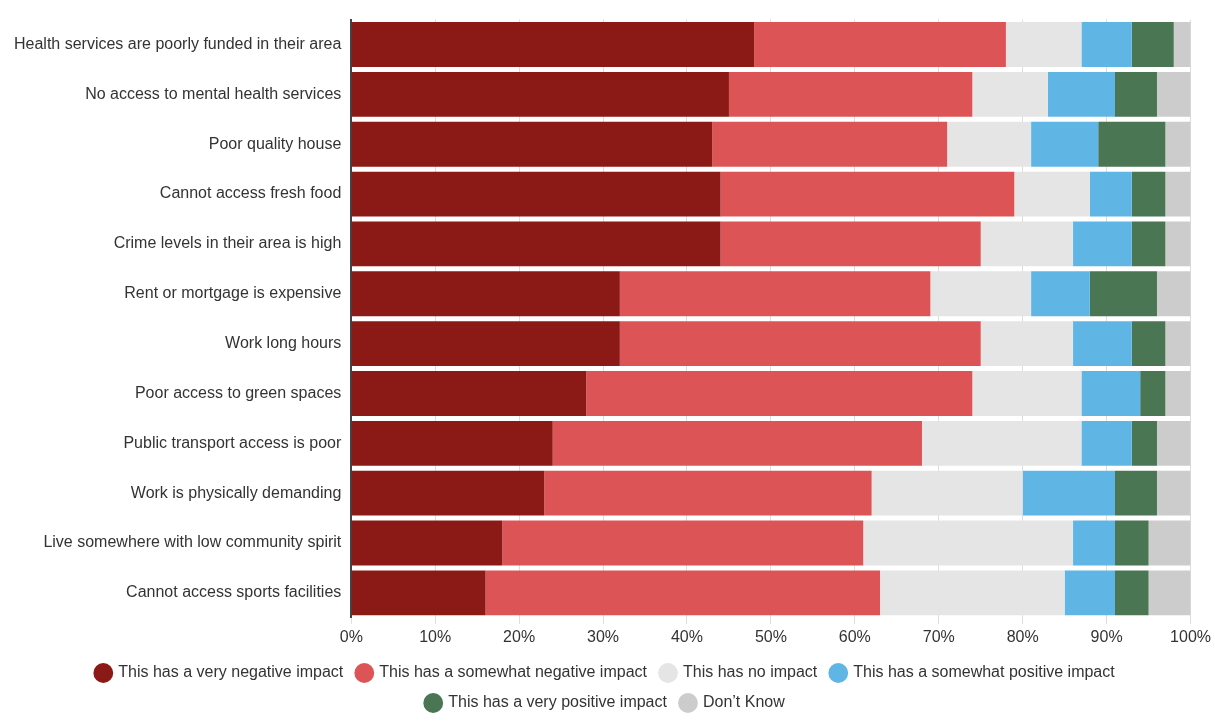  Describe the element at coordinates (238, 392) in the screenshot. I see `y-tick-label: Poor access to green spaces` at that location.